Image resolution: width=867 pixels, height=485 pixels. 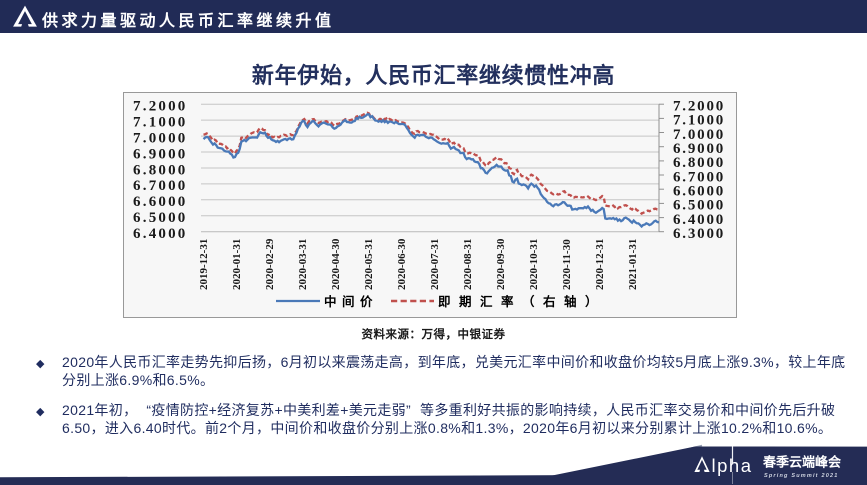 I want to click on svg-text: 2020-08-31, so click(x=468, y=264).